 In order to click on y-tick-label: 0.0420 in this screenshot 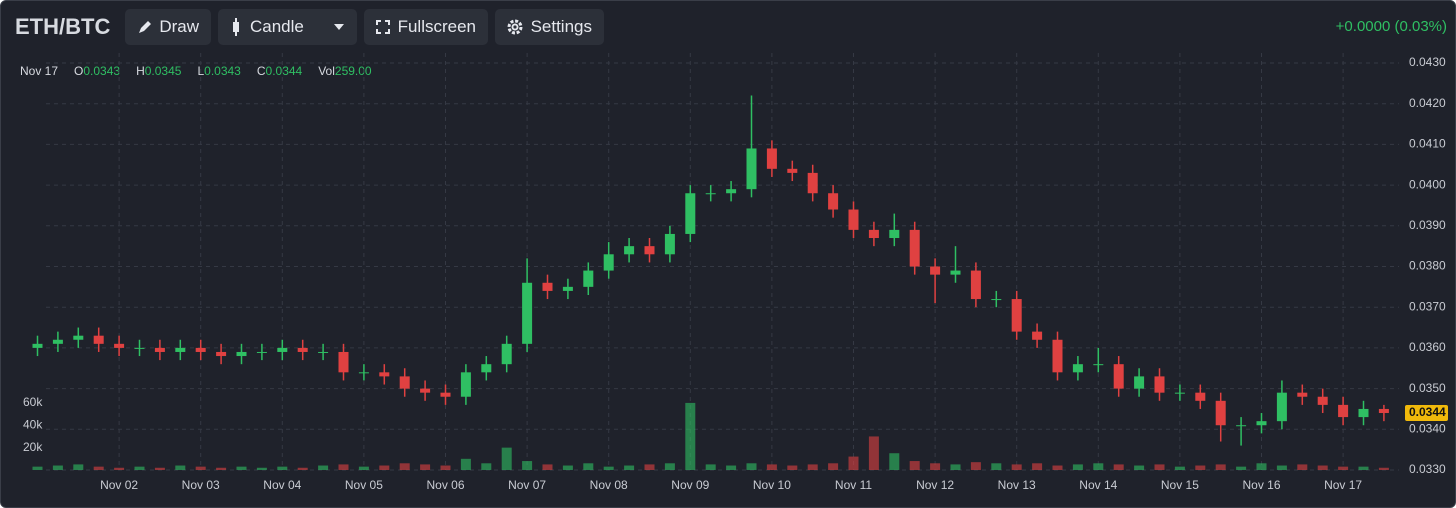, I will do `click(1427, 103)`.